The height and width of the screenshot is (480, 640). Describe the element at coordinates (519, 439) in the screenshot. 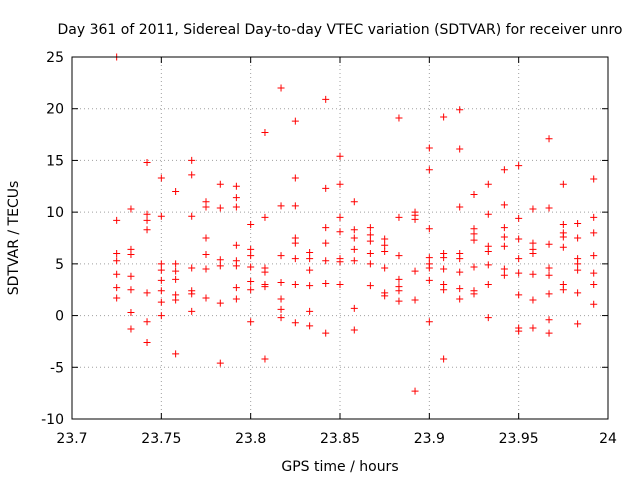

I see `x-tick-label: 23.95` at that location.